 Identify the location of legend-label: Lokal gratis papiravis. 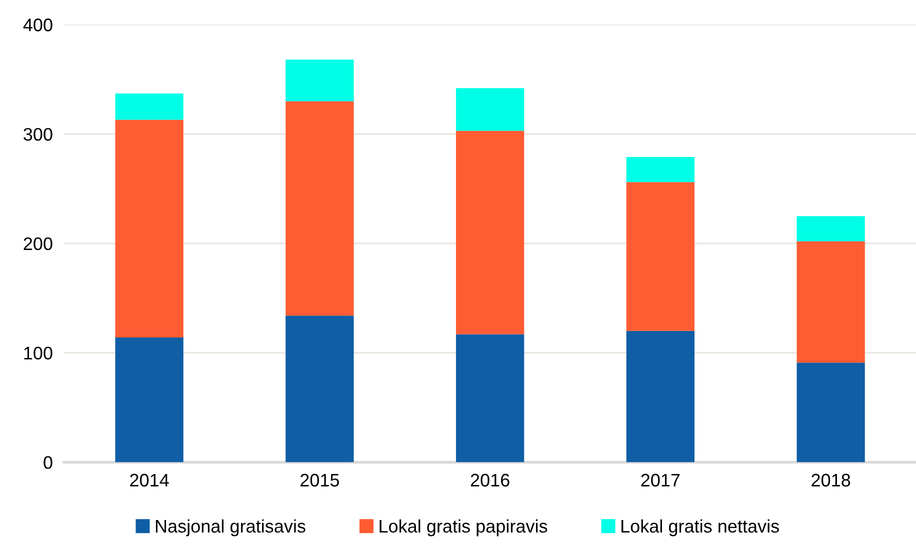
(464, 527).